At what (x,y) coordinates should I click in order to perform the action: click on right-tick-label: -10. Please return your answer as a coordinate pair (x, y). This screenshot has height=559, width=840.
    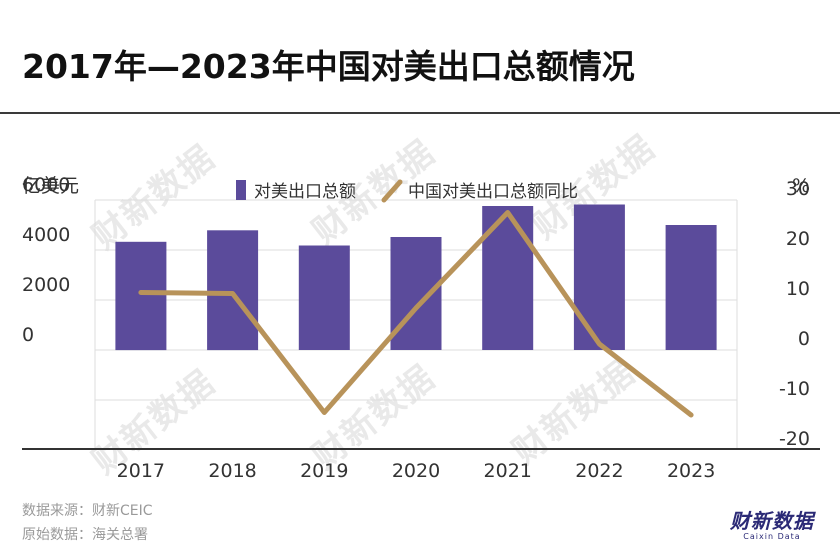
    Looking at the image, I should click on (794, 389).